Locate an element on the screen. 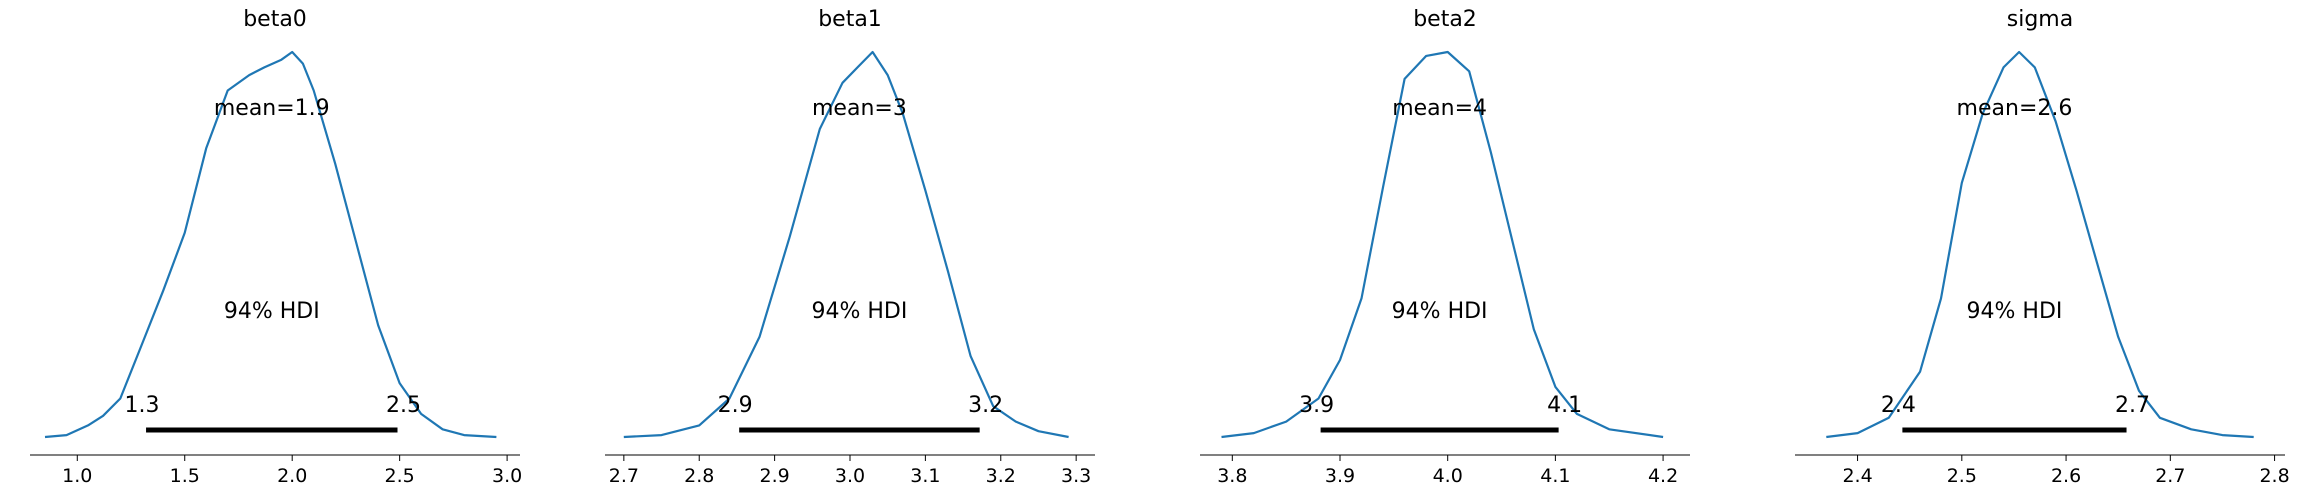 The width and height of the screenshot is (2310, 497). x-tick-label: 2.9 is located at coordinates (775, 476).